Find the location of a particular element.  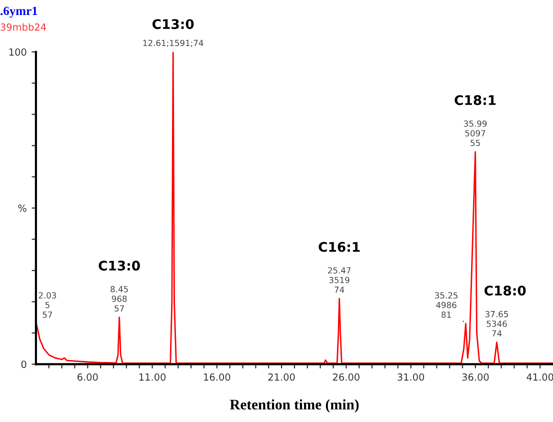

x-tick-label: 26.00 is located at coordinates (346, 377).